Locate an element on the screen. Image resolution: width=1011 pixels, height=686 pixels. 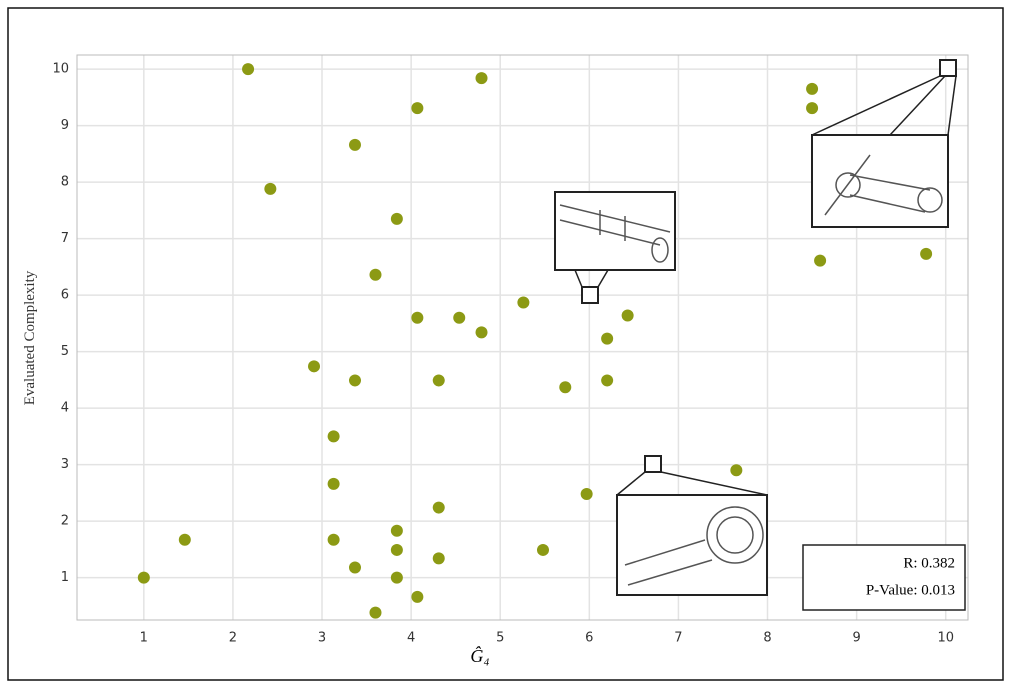
y-tick-label: 3 is located at coordinates (65, 464).